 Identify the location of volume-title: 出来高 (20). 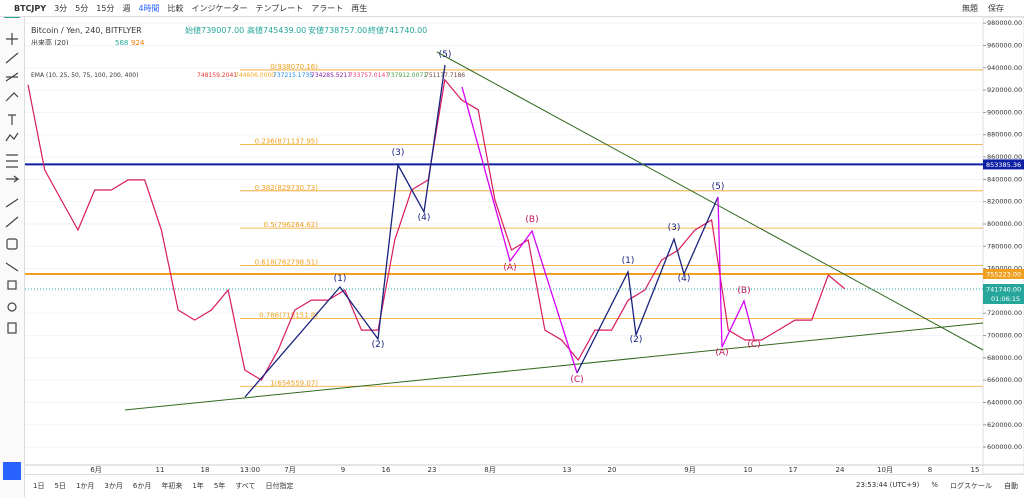
(50, 42).